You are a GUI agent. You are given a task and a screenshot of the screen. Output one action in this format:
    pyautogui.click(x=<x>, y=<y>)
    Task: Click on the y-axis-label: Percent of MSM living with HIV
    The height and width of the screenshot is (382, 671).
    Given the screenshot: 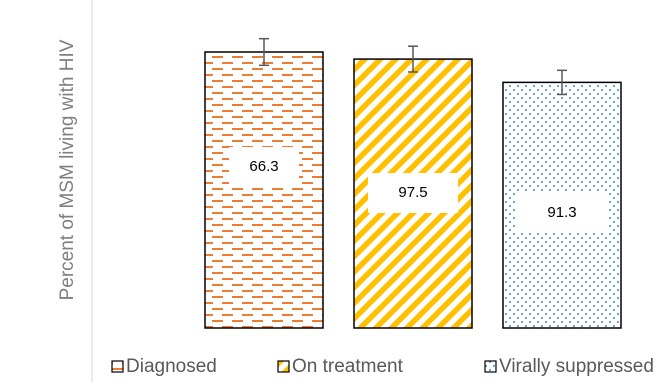 What is the action you would take?
    pyautogui.click(x=67, y=169)
    